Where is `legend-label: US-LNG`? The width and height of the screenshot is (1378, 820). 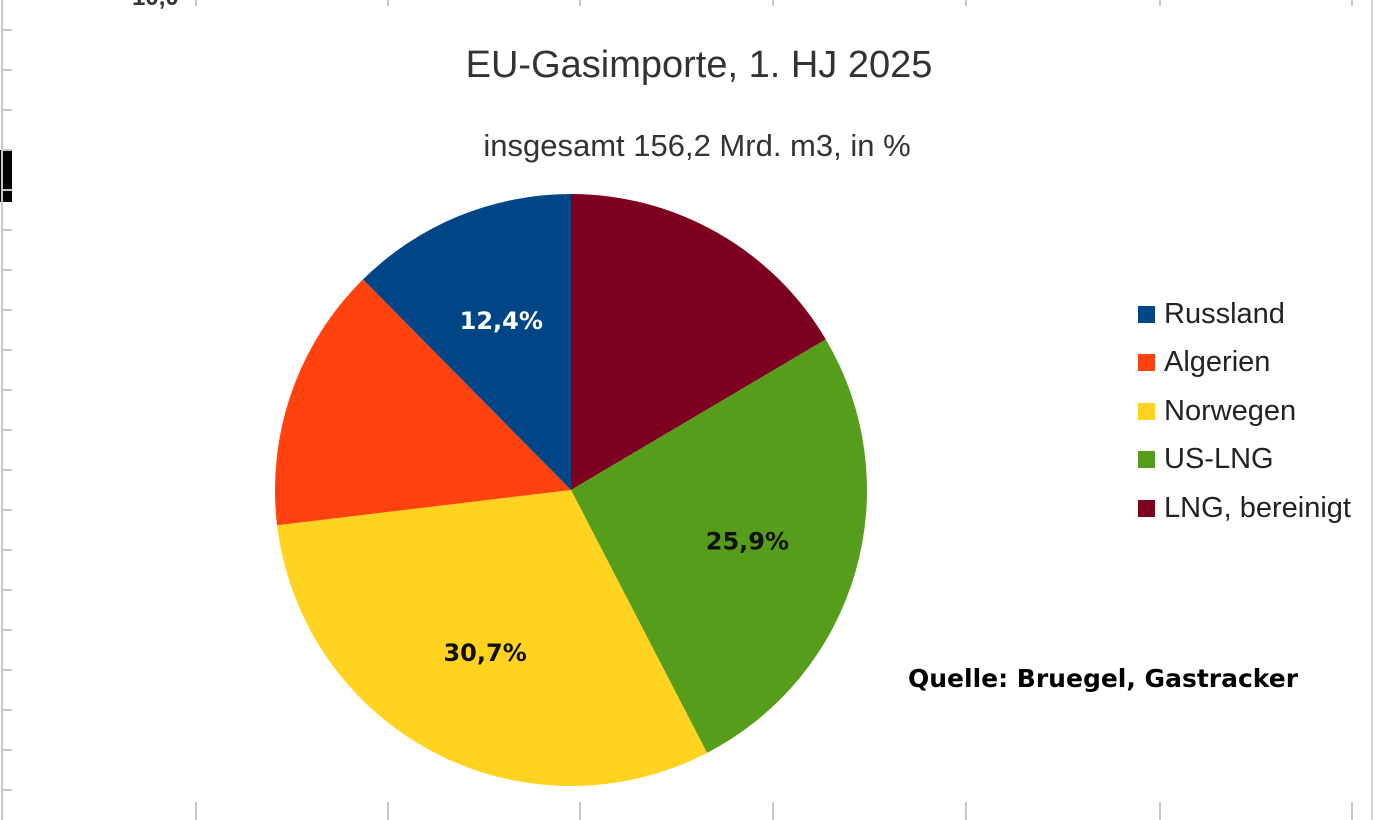 legend-label: US-LNG is located at coordinates (1219, 459).